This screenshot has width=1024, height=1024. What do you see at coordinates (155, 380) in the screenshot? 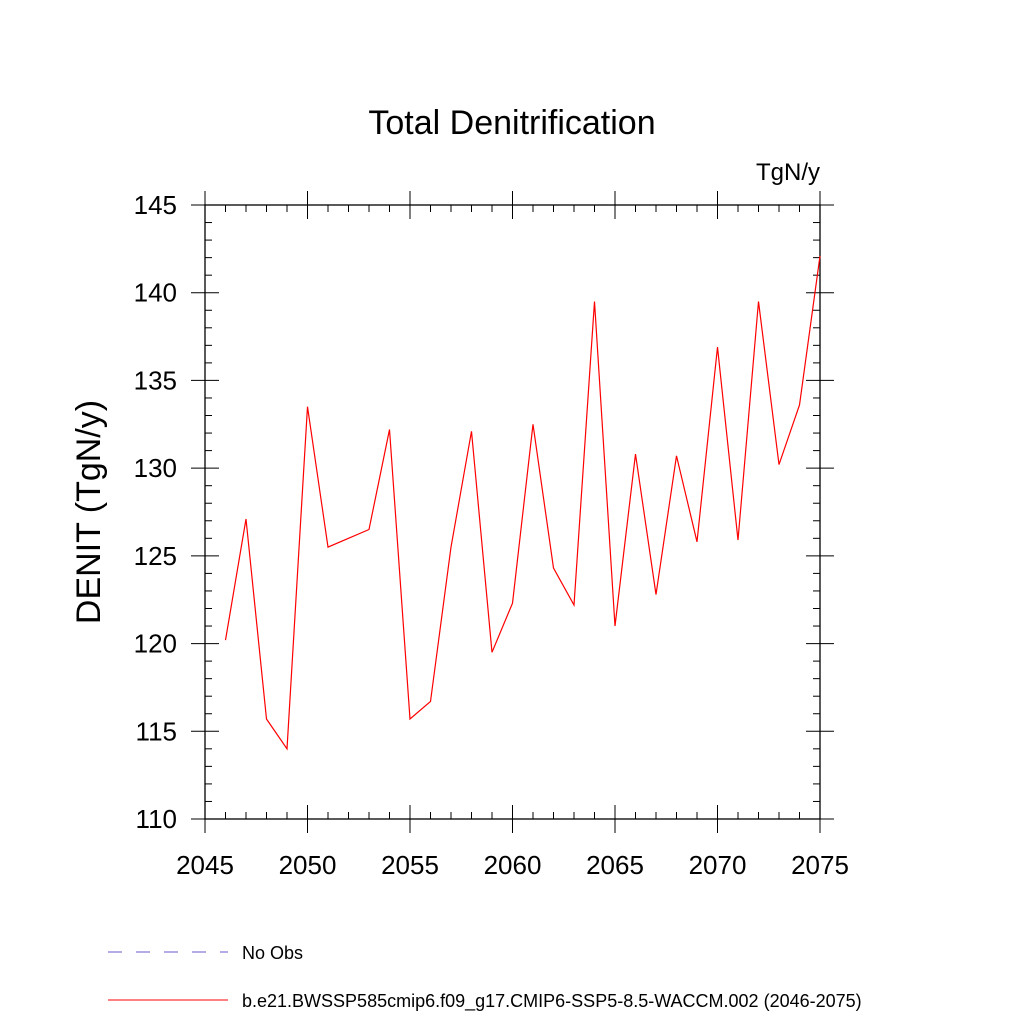
I see `y-tick-label: 135` at bounding box center [155, 380].